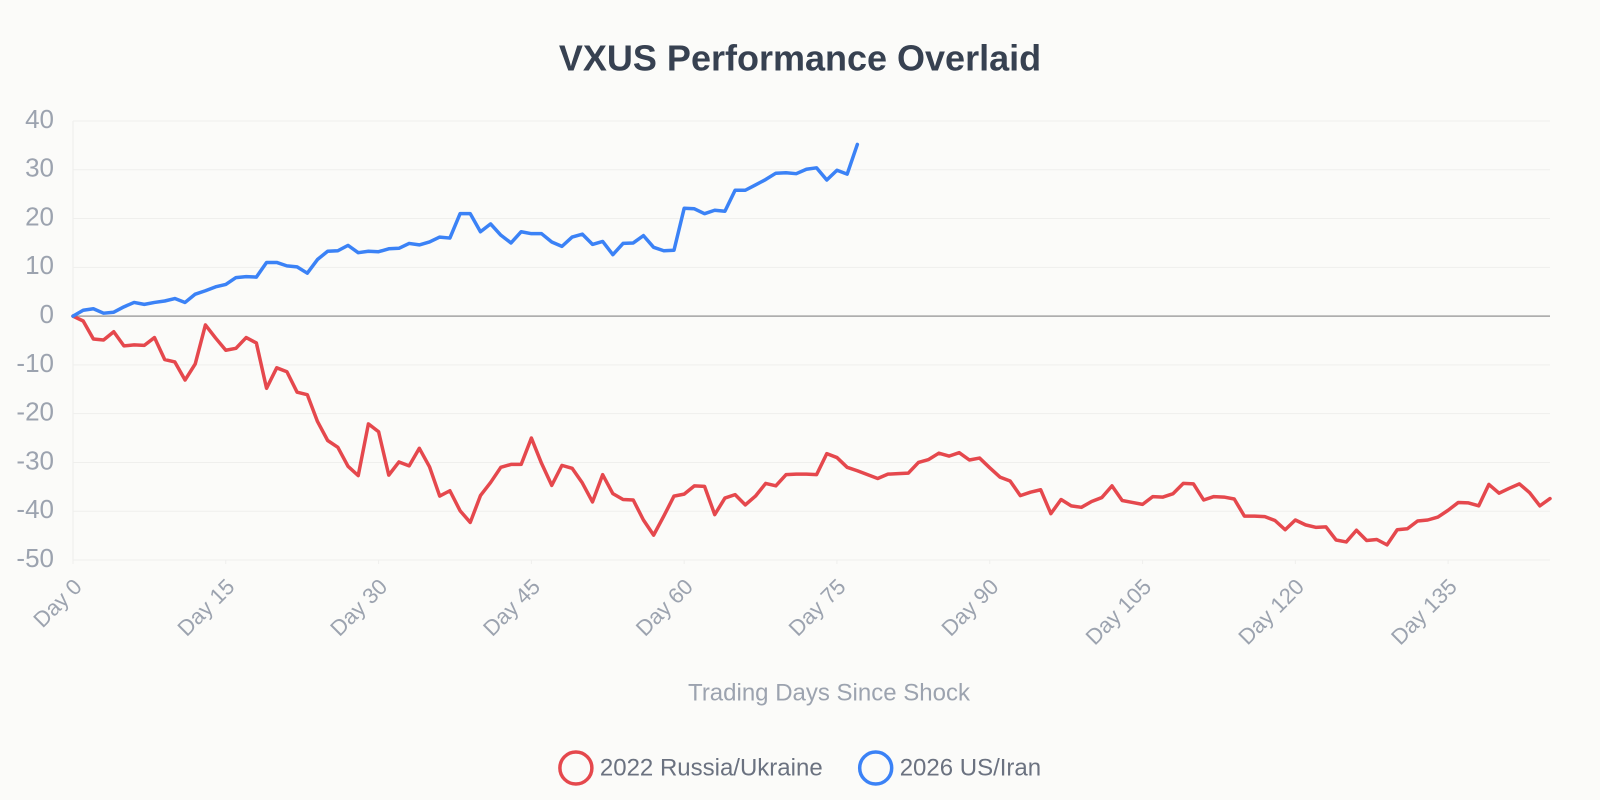 This screenshot has height=800, width=1600. What do you see at coordinates (1424, 612) in the screenshot?
I see `x-tick-label: Day 135` at bounding box center [1424, 612].